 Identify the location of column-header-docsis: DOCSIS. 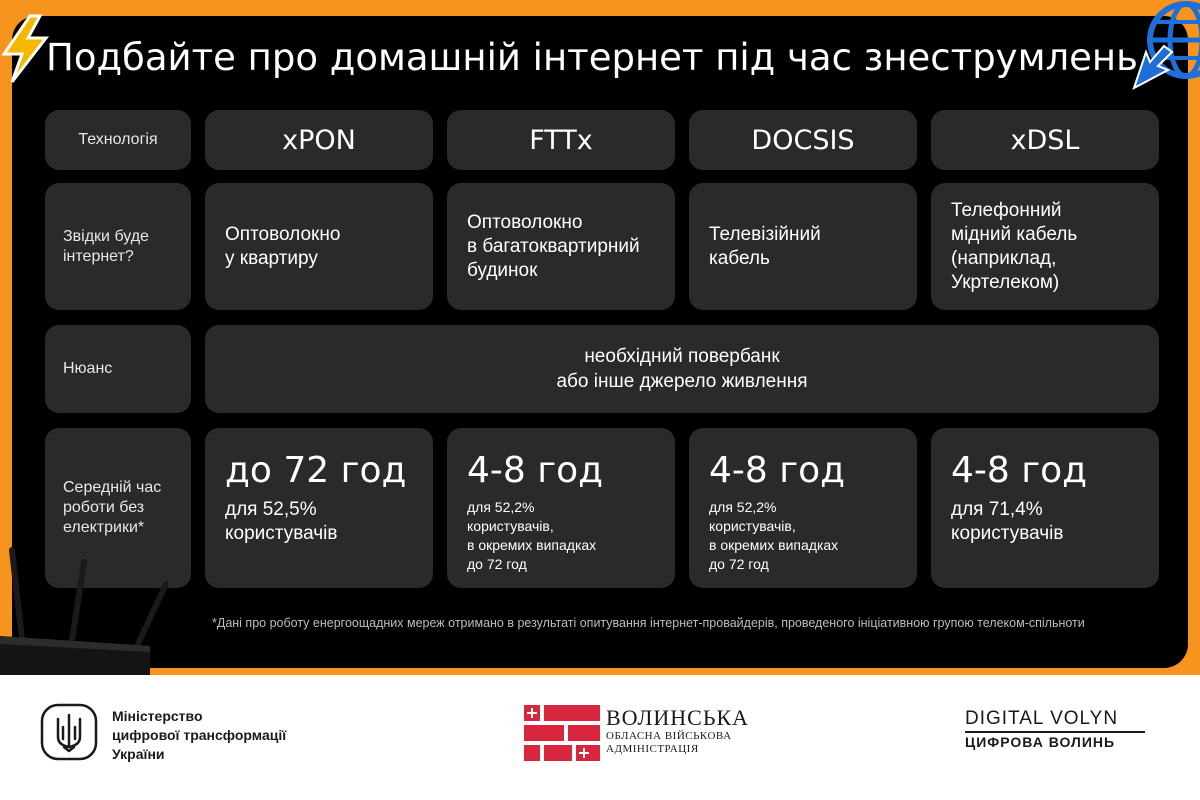
(803, 140).